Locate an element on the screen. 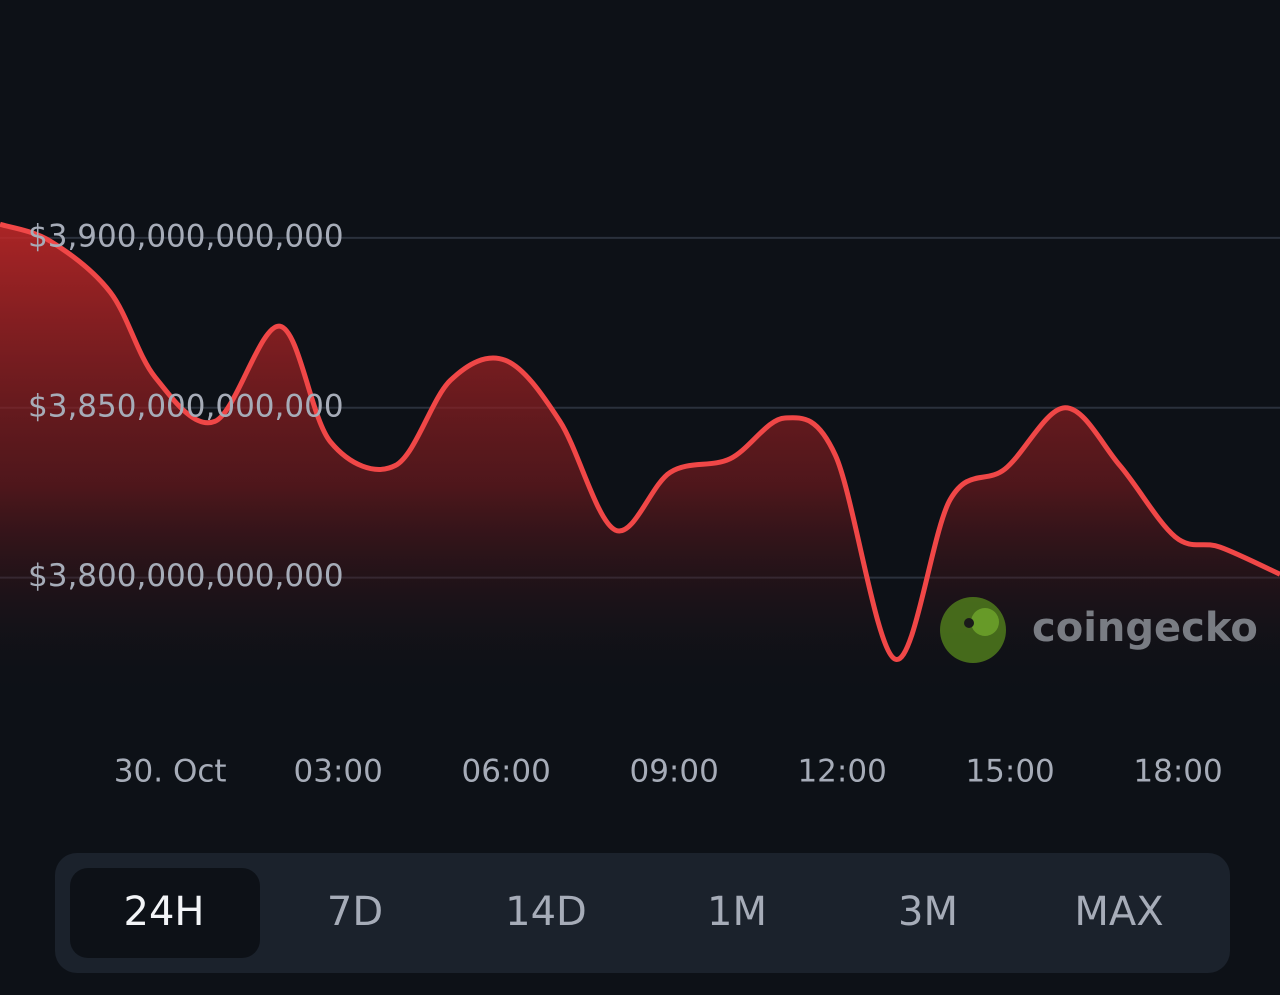  range-button: 24H is located at coordinates (164, 912).